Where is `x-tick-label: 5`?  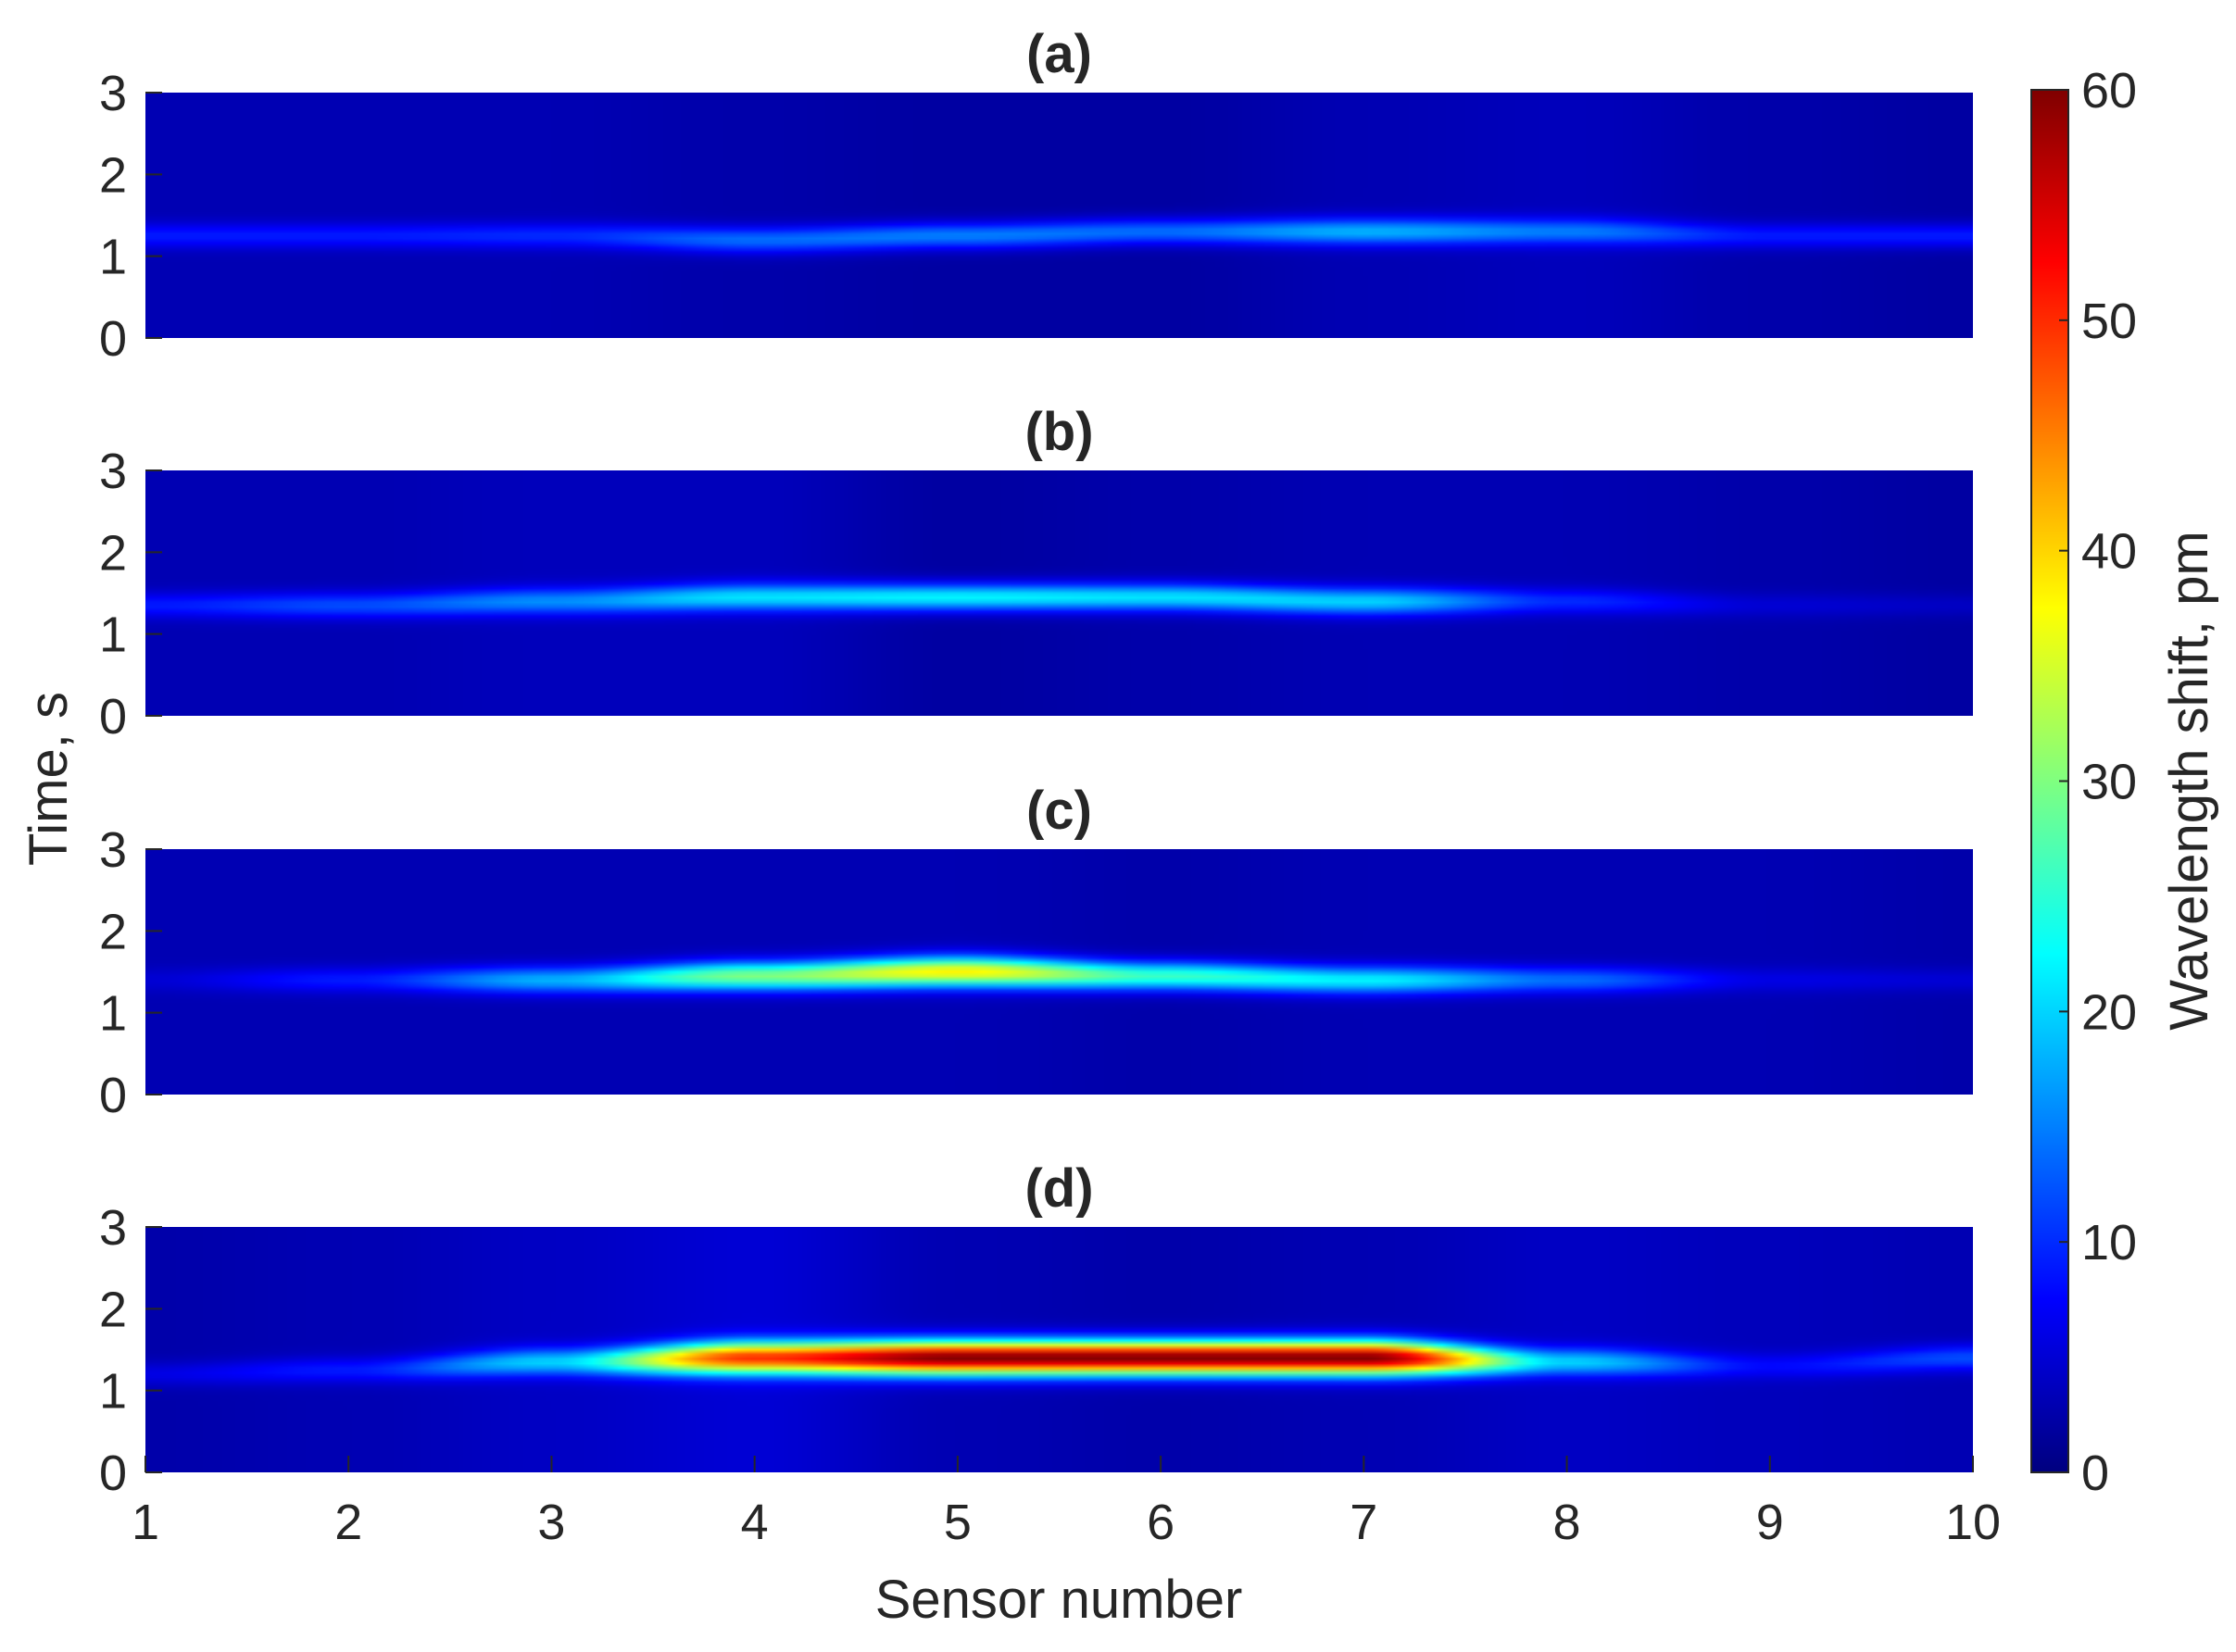 x-tick-label: 5 is located at coordinates (958, 1522).